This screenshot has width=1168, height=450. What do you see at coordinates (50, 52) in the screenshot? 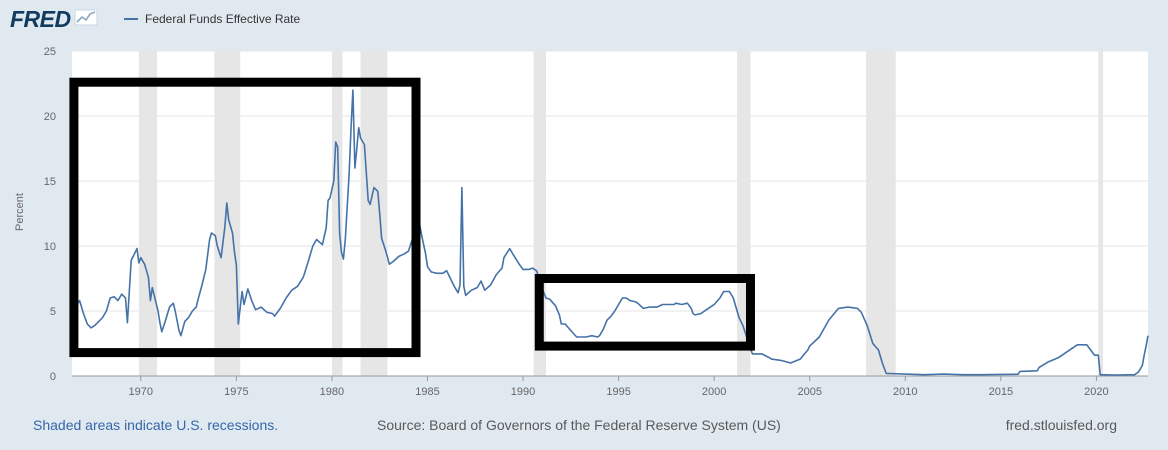
I see `y-tick-label: 25` at bounding box center [50, 52].